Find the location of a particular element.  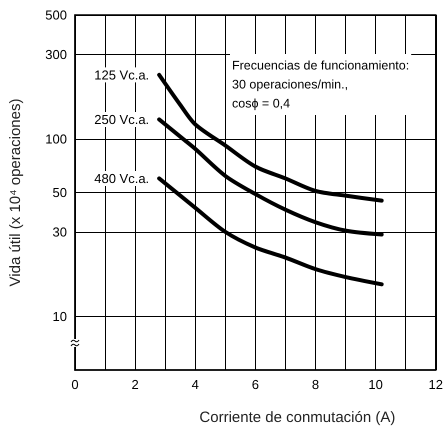

y-axis-title: Vida útil (x 10⁴ operaciones) is located at coordinates (15, 192).